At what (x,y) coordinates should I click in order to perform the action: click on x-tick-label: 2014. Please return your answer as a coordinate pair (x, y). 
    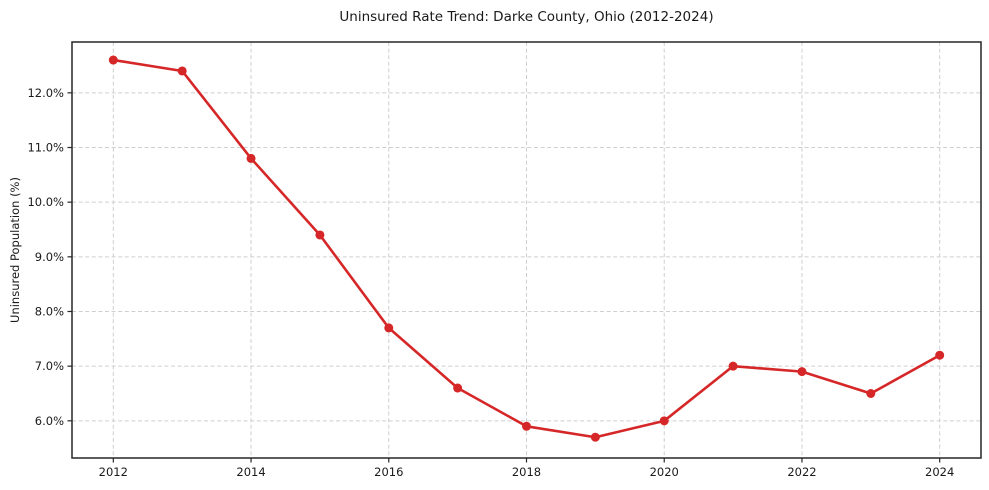
    Looking at the image, I should click on (250, 472).